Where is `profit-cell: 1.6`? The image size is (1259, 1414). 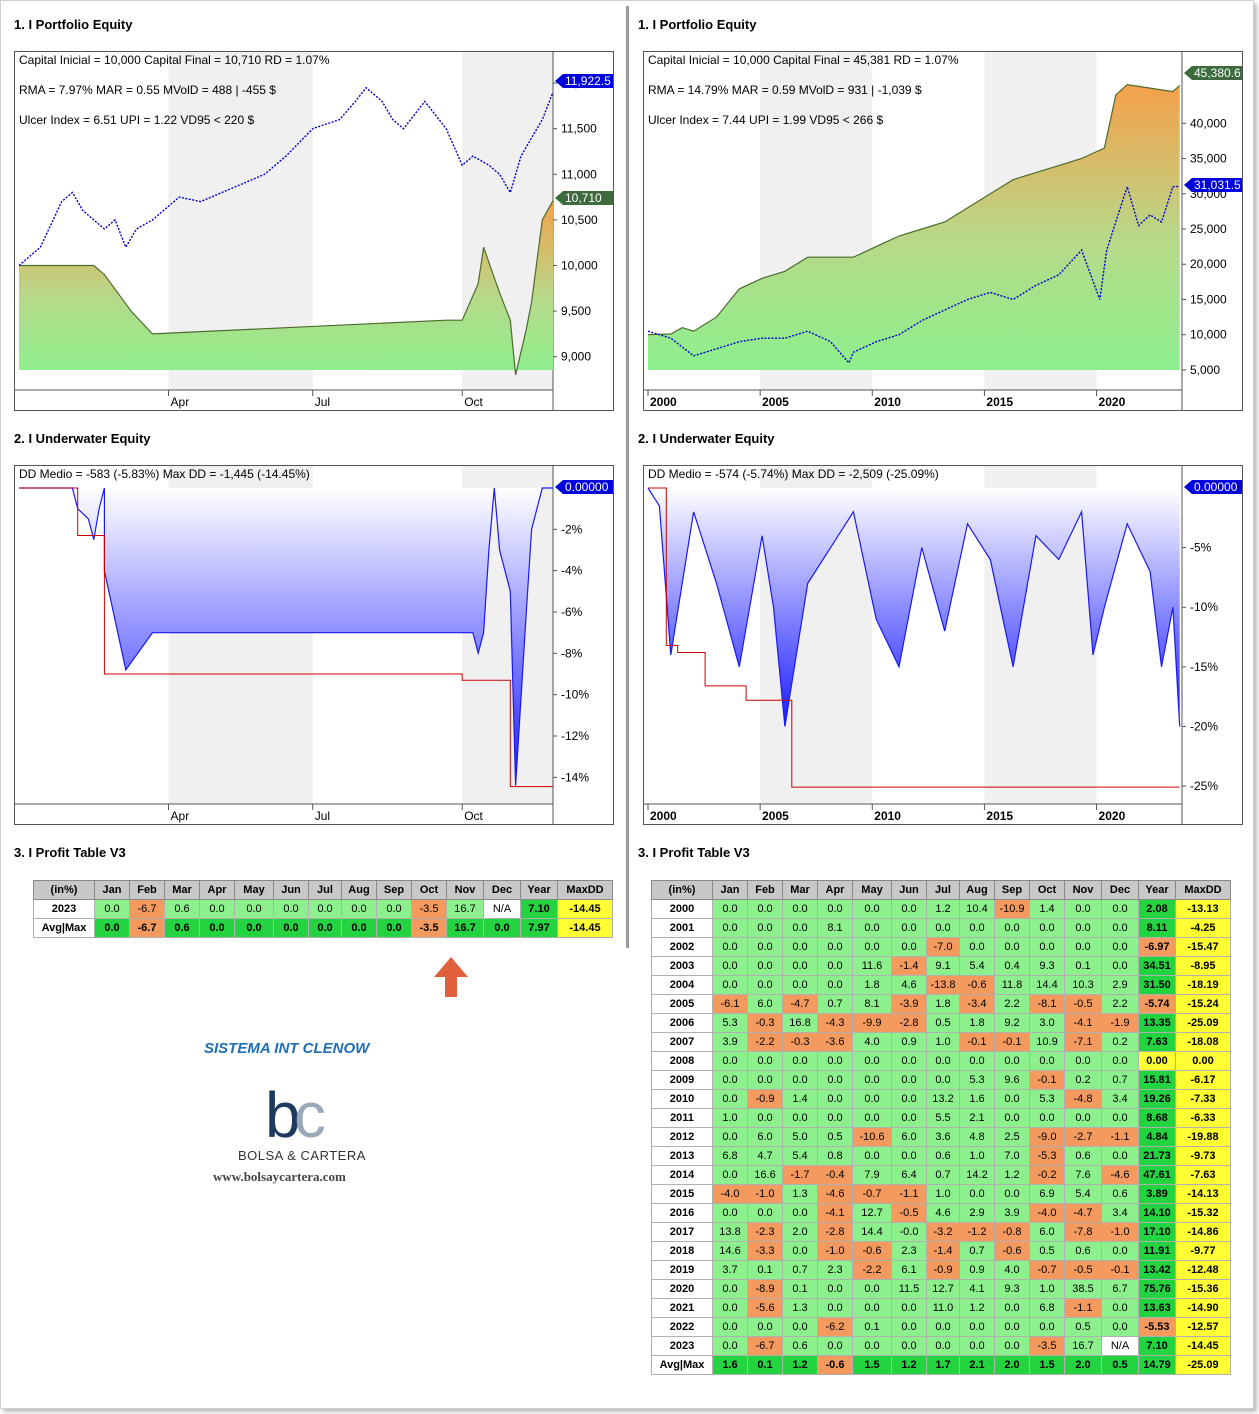
profit-cell: 1.6 is located at coordinates (977, 1099).